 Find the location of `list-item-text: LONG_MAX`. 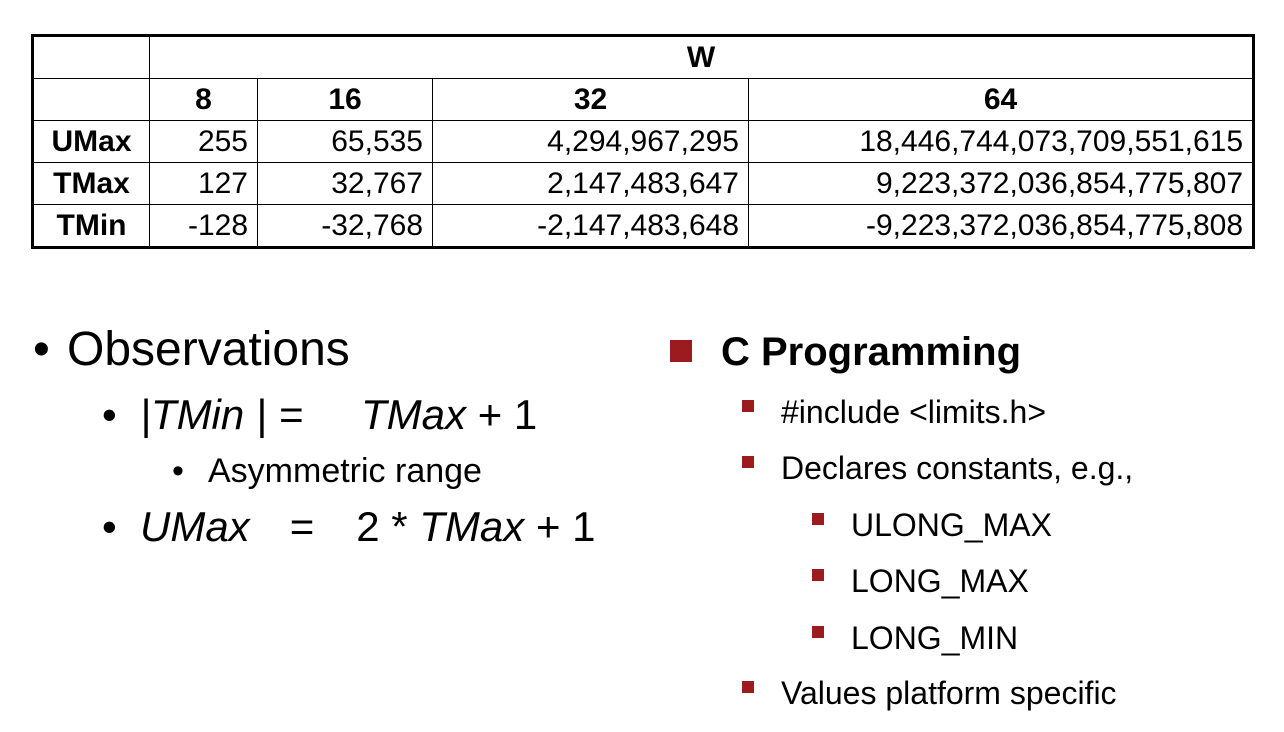

list-item-text: LONG_MAX is located at coordinates (940, 581).